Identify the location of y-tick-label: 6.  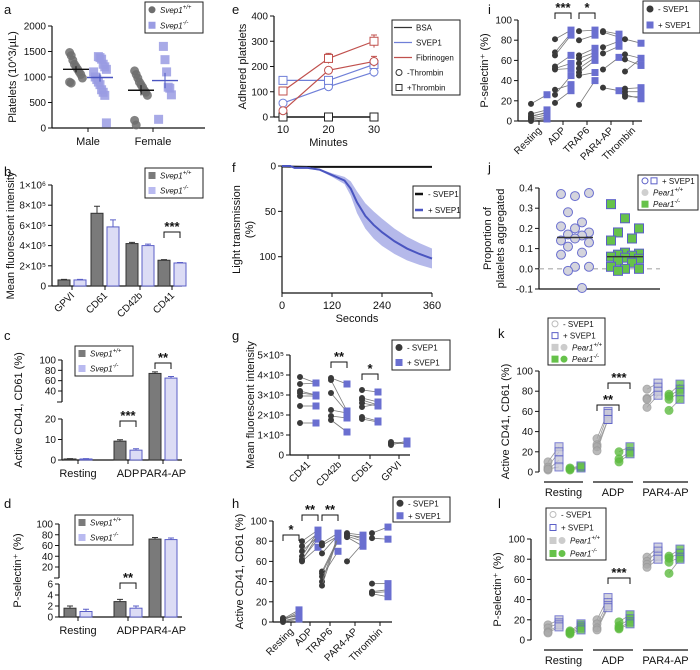
(50, 585).